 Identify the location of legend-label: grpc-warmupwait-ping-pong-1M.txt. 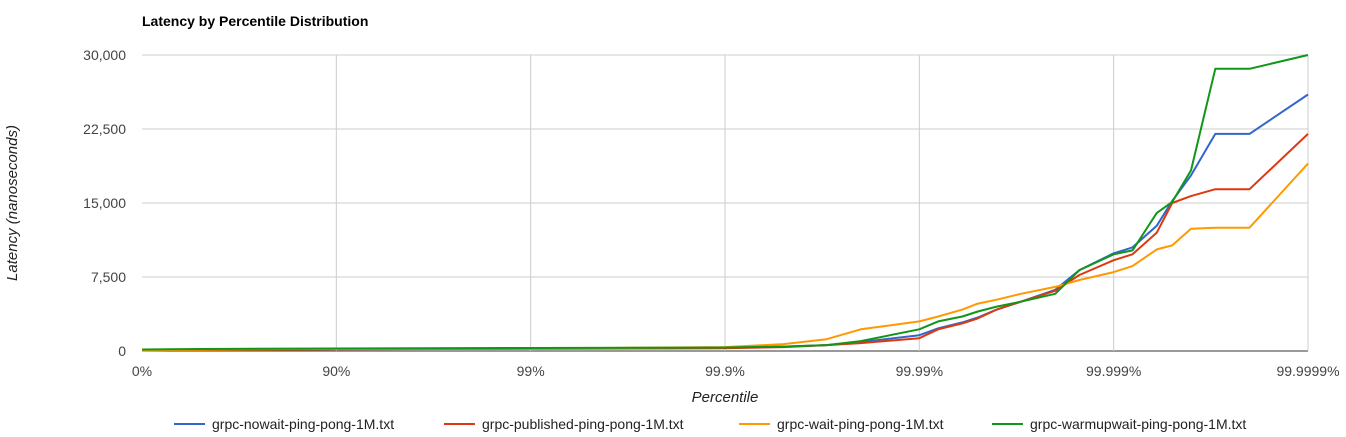
(1138, 424).